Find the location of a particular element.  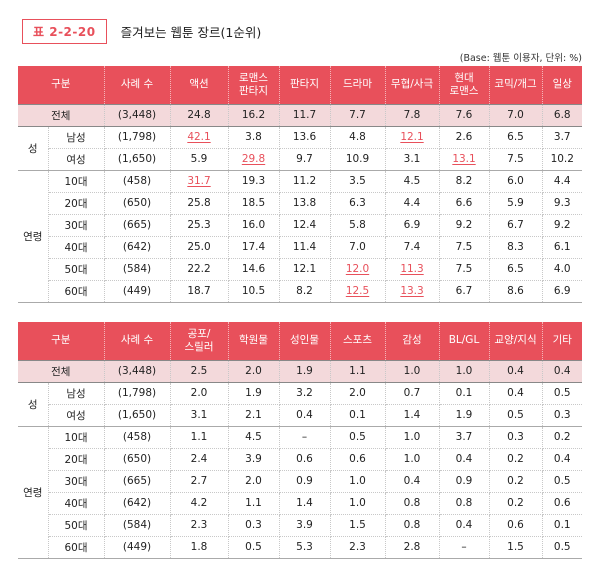

value-cell: 2.5 is located at coordinates (199, 371).